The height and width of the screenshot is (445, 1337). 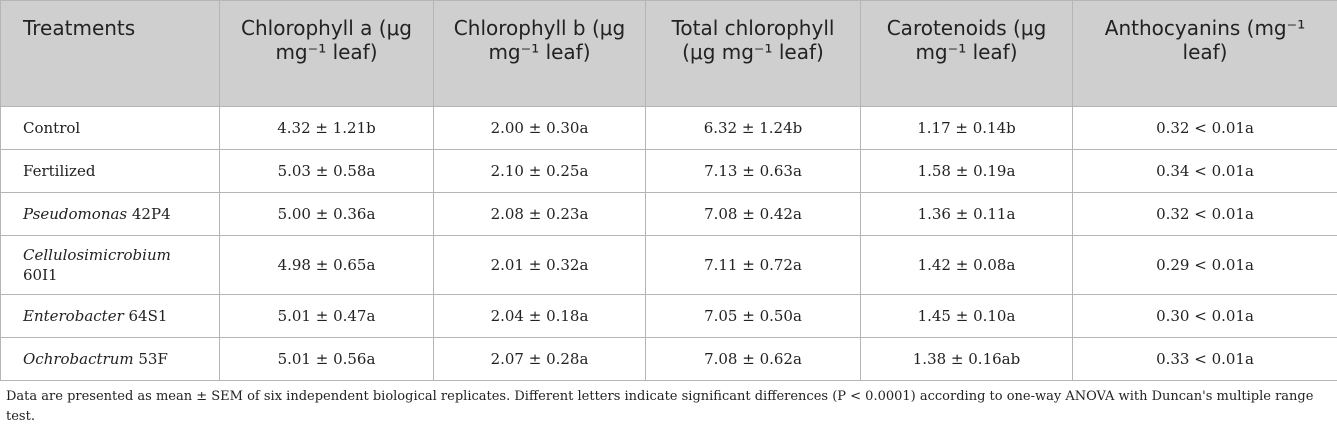 I want to click on anthocyanins-cell: 0.33 < 0.01a, so click(x=1204, y=359).